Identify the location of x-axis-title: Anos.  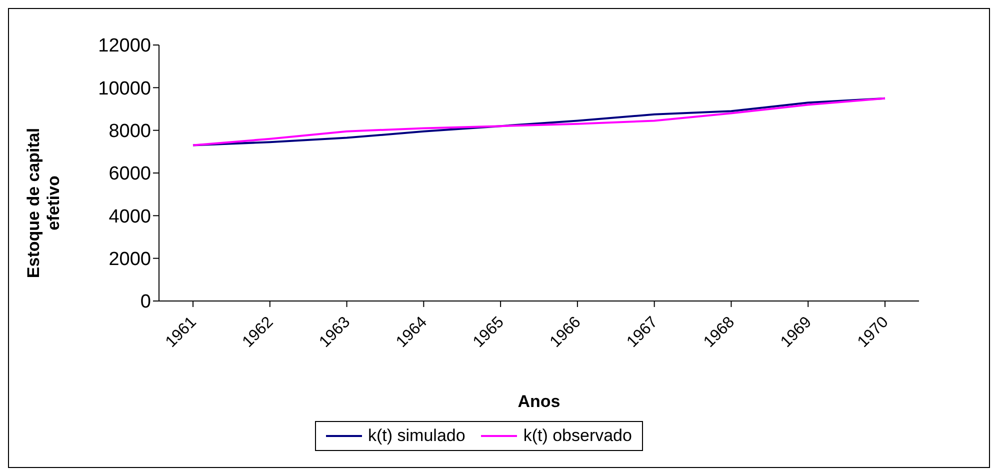
(539, 401).